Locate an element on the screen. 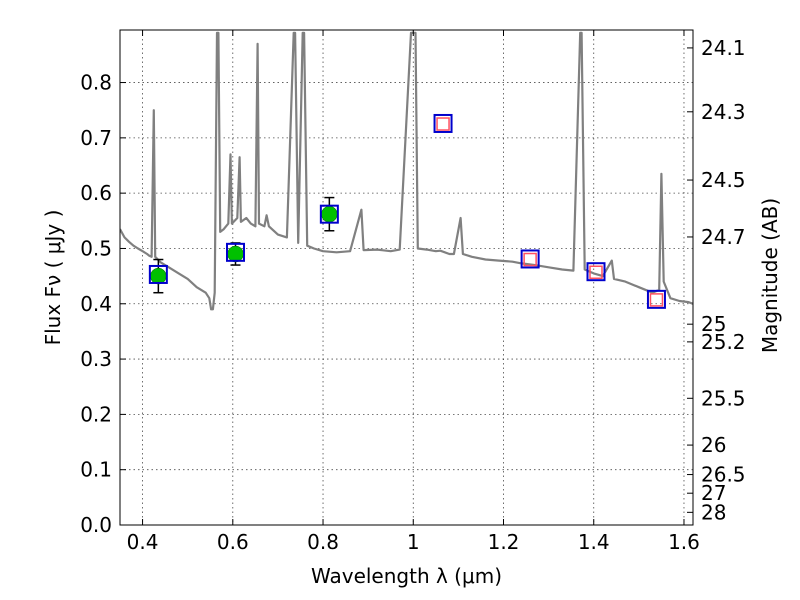  y2-tick-label: 26 is located at coordinates (713, 445).